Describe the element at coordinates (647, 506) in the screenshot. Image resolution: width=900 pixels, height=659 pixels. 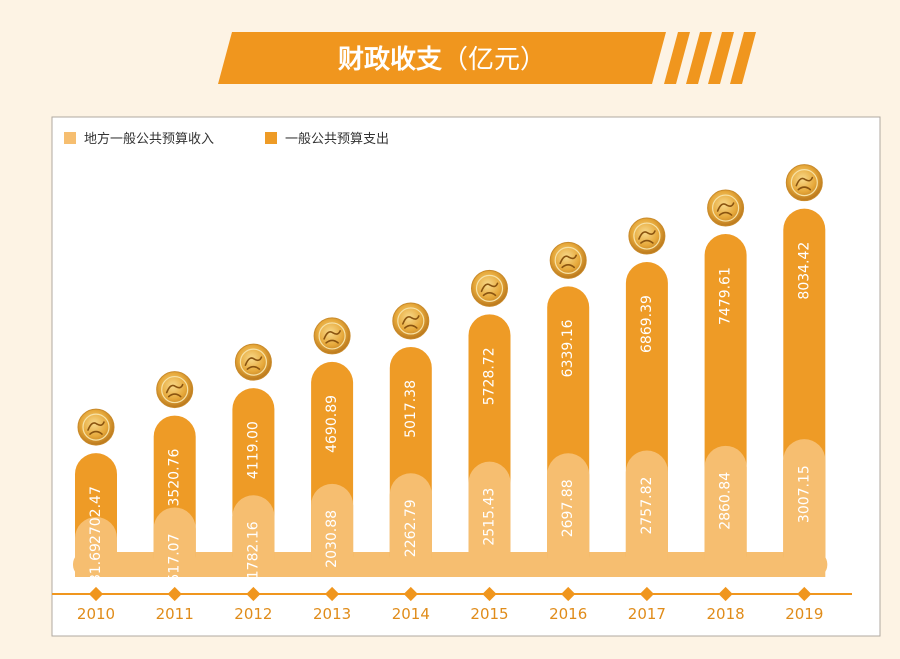
I see `value-label-income: 2757.82` at that location.